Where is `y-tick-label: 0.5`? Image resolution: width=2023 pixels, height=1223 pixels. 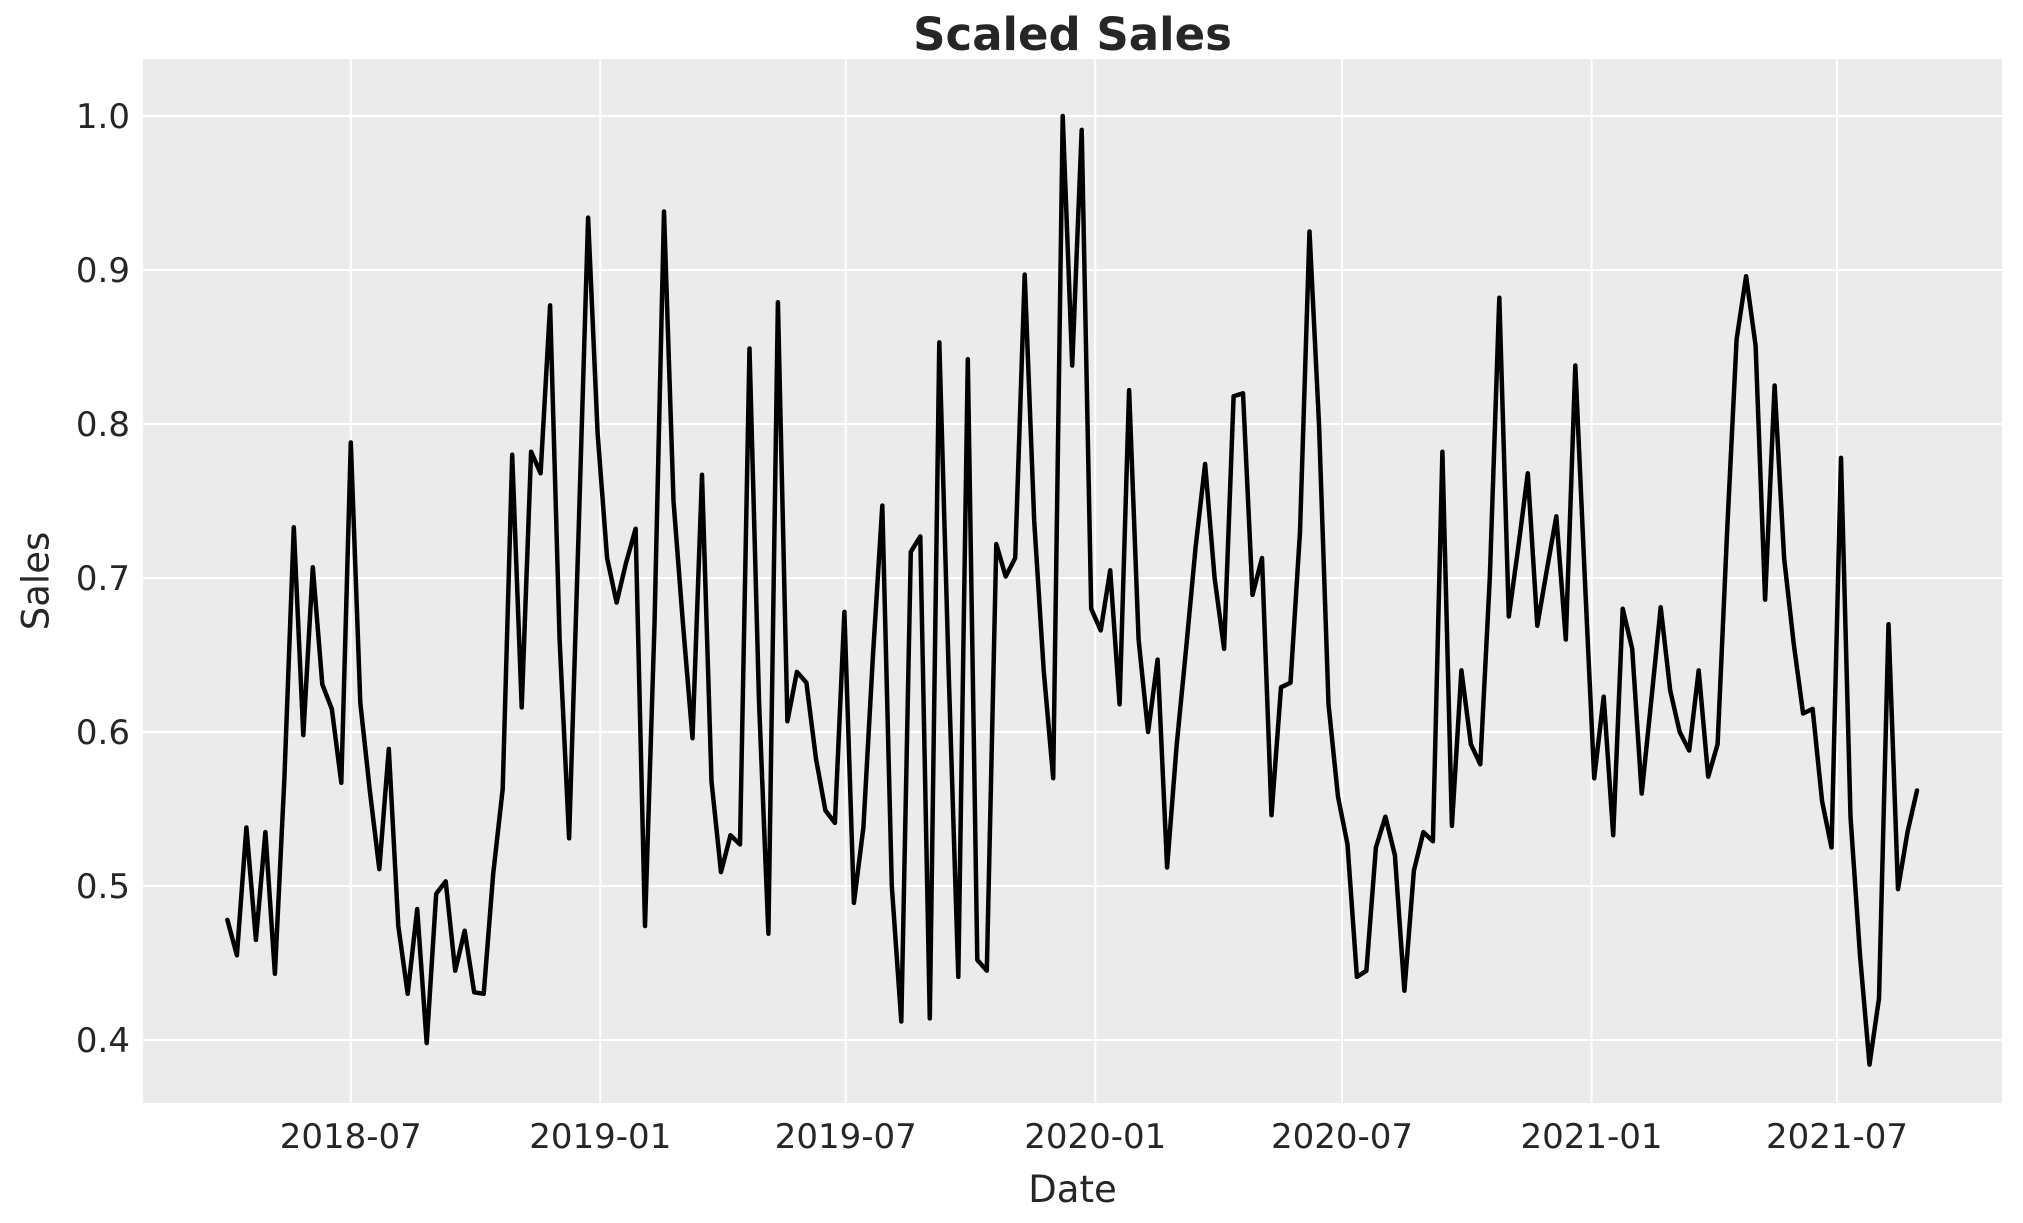
y-tick-label: 0.5 is located at coordinates (103, 887).